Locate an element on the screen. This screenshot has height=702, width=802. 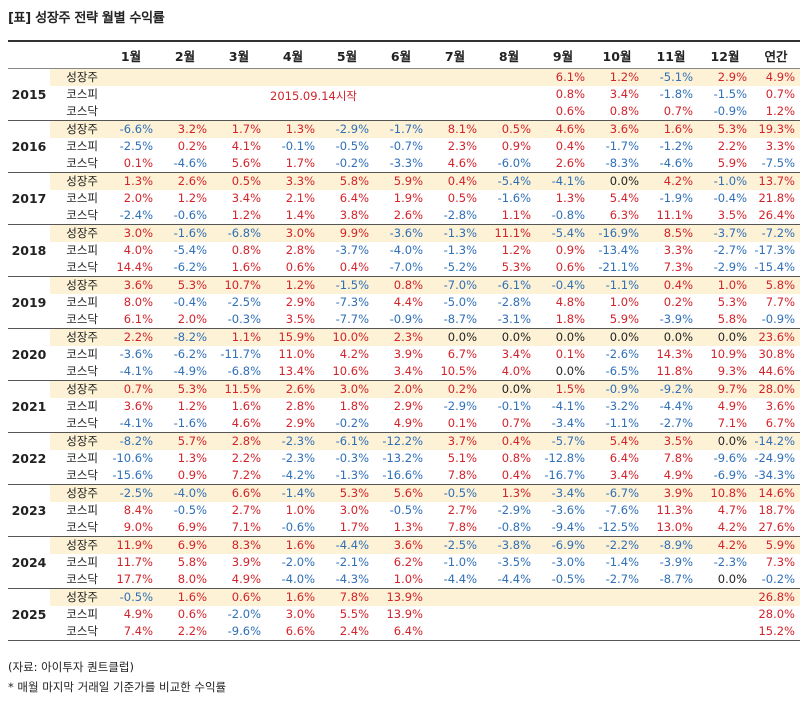
monthly-return-cell: -5.7% is located at coordinates (563, 441).